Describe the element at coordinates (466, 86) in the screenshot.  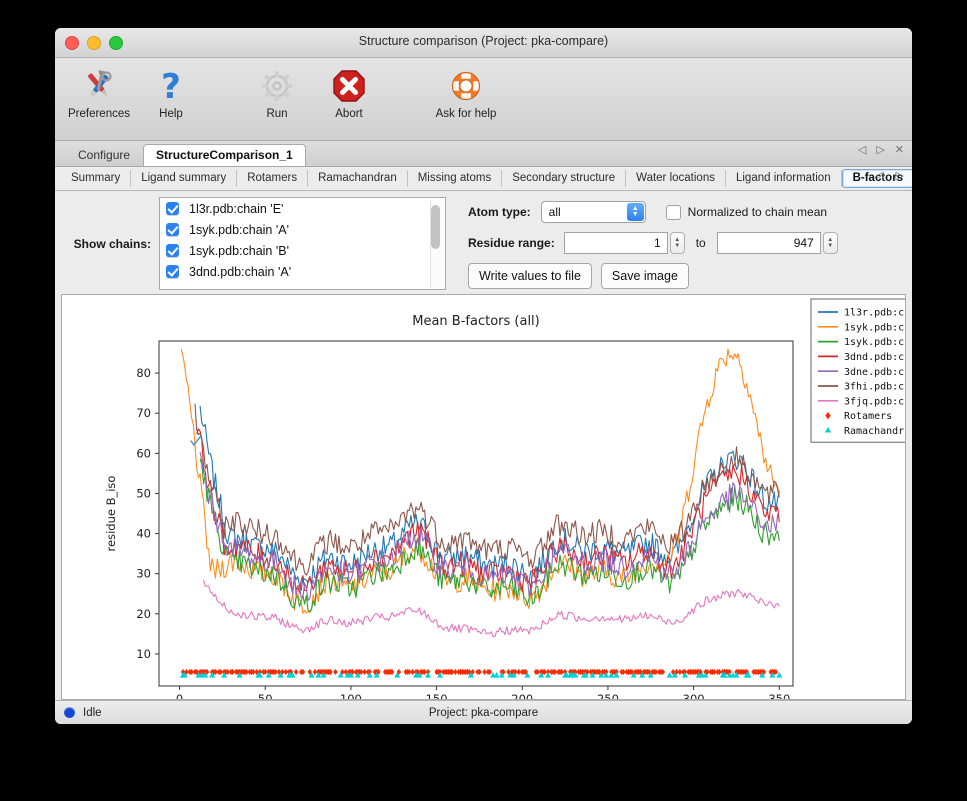
I see `lifebuoy-icon` at that location.